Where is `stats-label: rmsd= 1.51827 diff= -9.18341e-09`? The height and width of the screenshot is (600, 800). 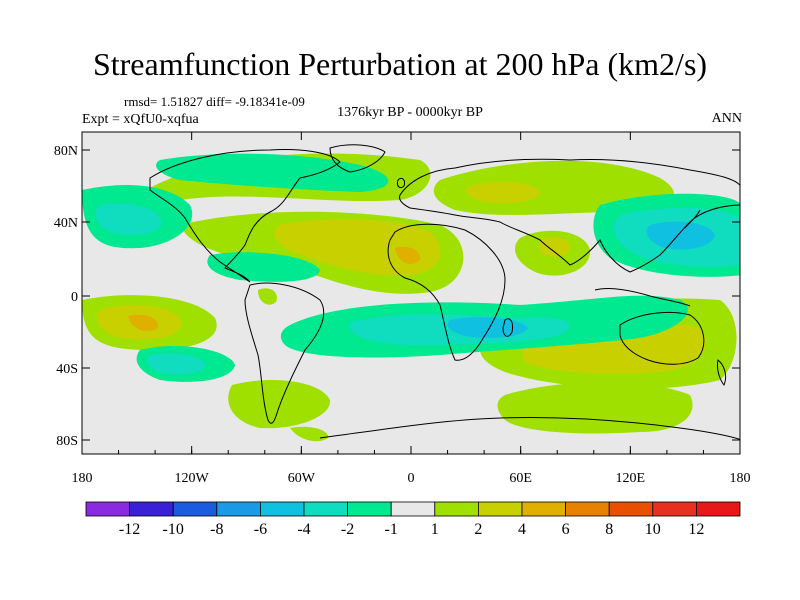 stats-label: rmsd= 1.51827 diff= -9.18341e-09 is located at coordinates (214, 101).